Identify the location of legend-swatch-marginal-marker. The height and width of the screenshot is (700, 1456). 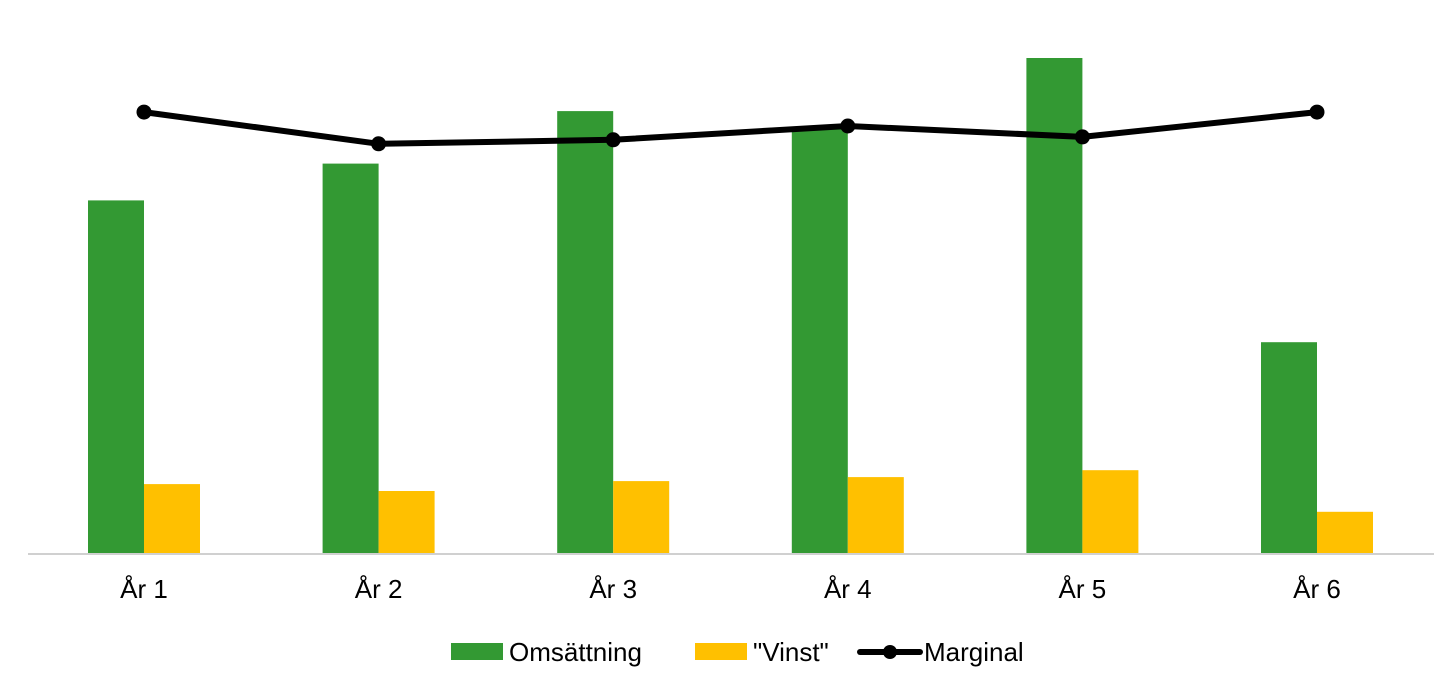
(890, 652).